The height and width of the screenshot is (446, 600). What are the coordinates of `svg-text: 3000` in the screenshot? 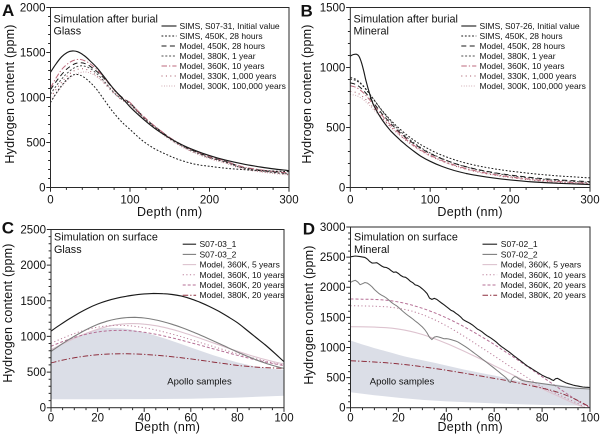 It's located at (333, 228).